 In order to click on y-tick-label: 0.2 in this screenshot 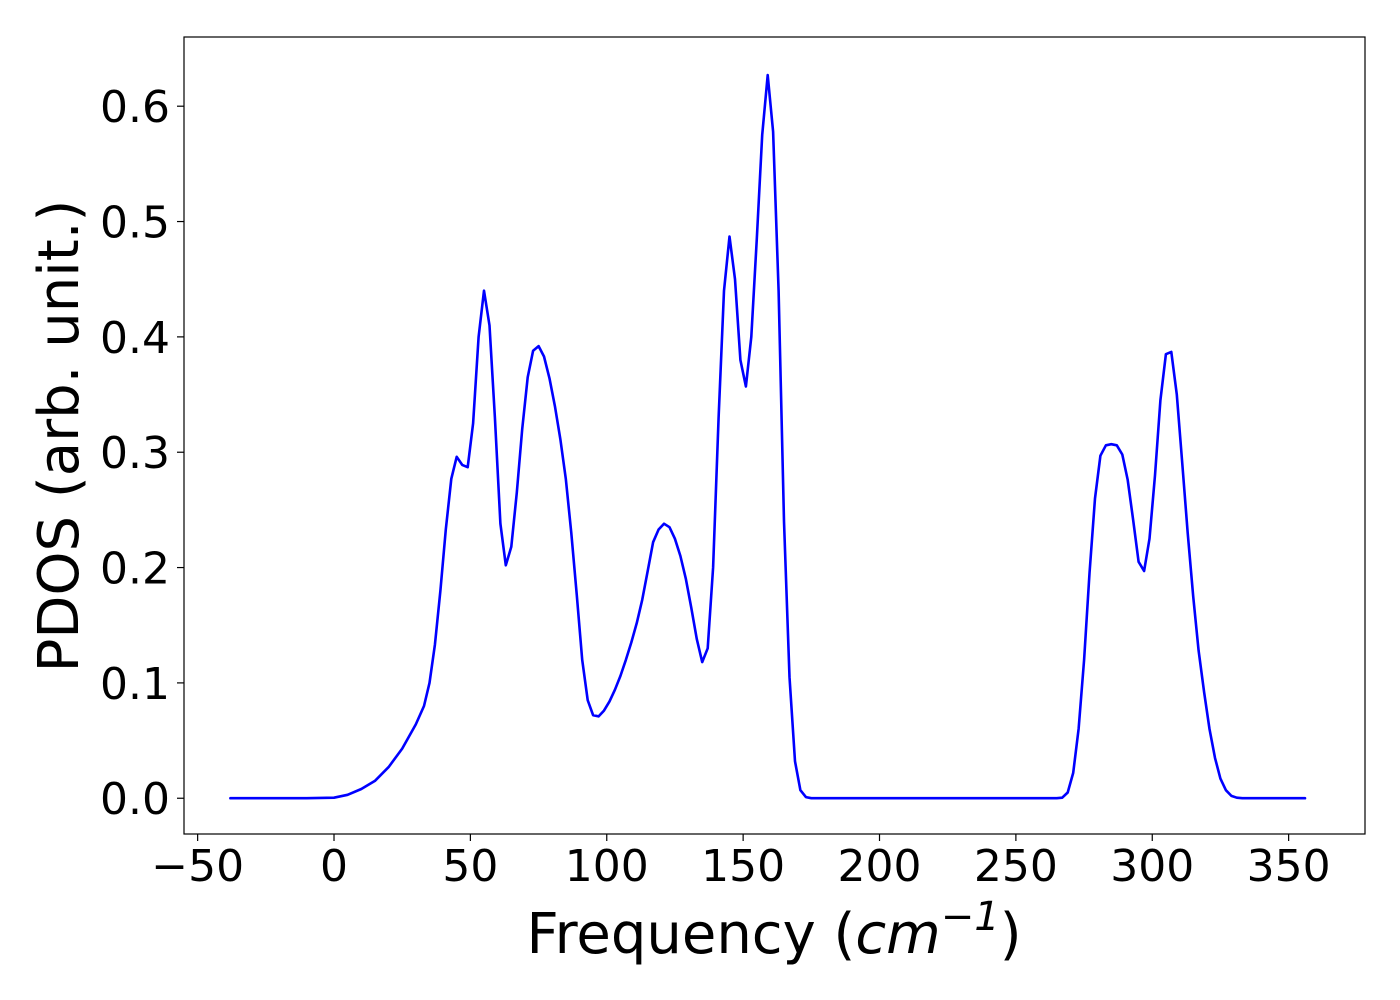, I will do `click(135, 569)`.